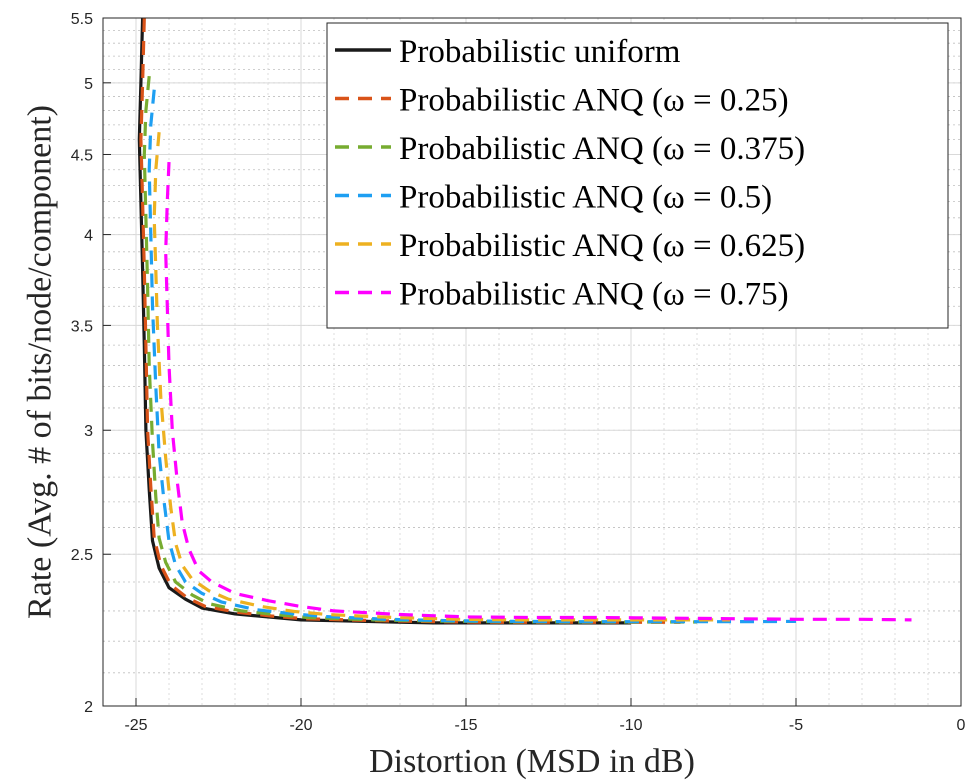 Image resolution: width=980 pixels, height=782 pixels. I want to click on y-tick-label: 2, so click(88, 707).